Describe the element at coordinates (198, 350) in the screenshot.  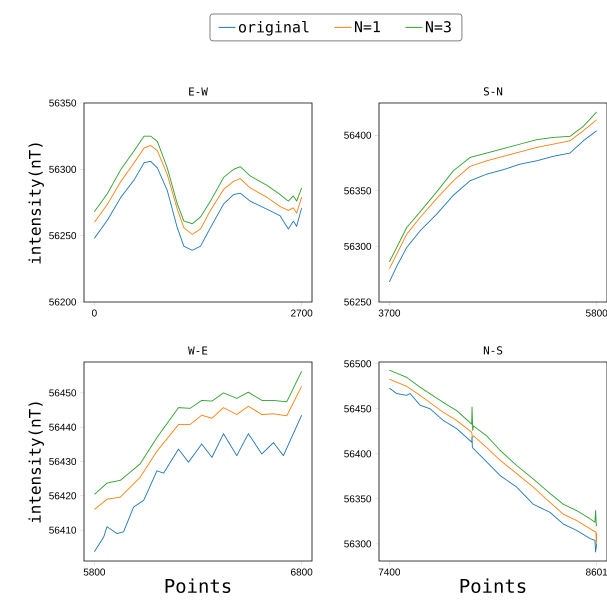
I see `chart-title: W-E` at that location.